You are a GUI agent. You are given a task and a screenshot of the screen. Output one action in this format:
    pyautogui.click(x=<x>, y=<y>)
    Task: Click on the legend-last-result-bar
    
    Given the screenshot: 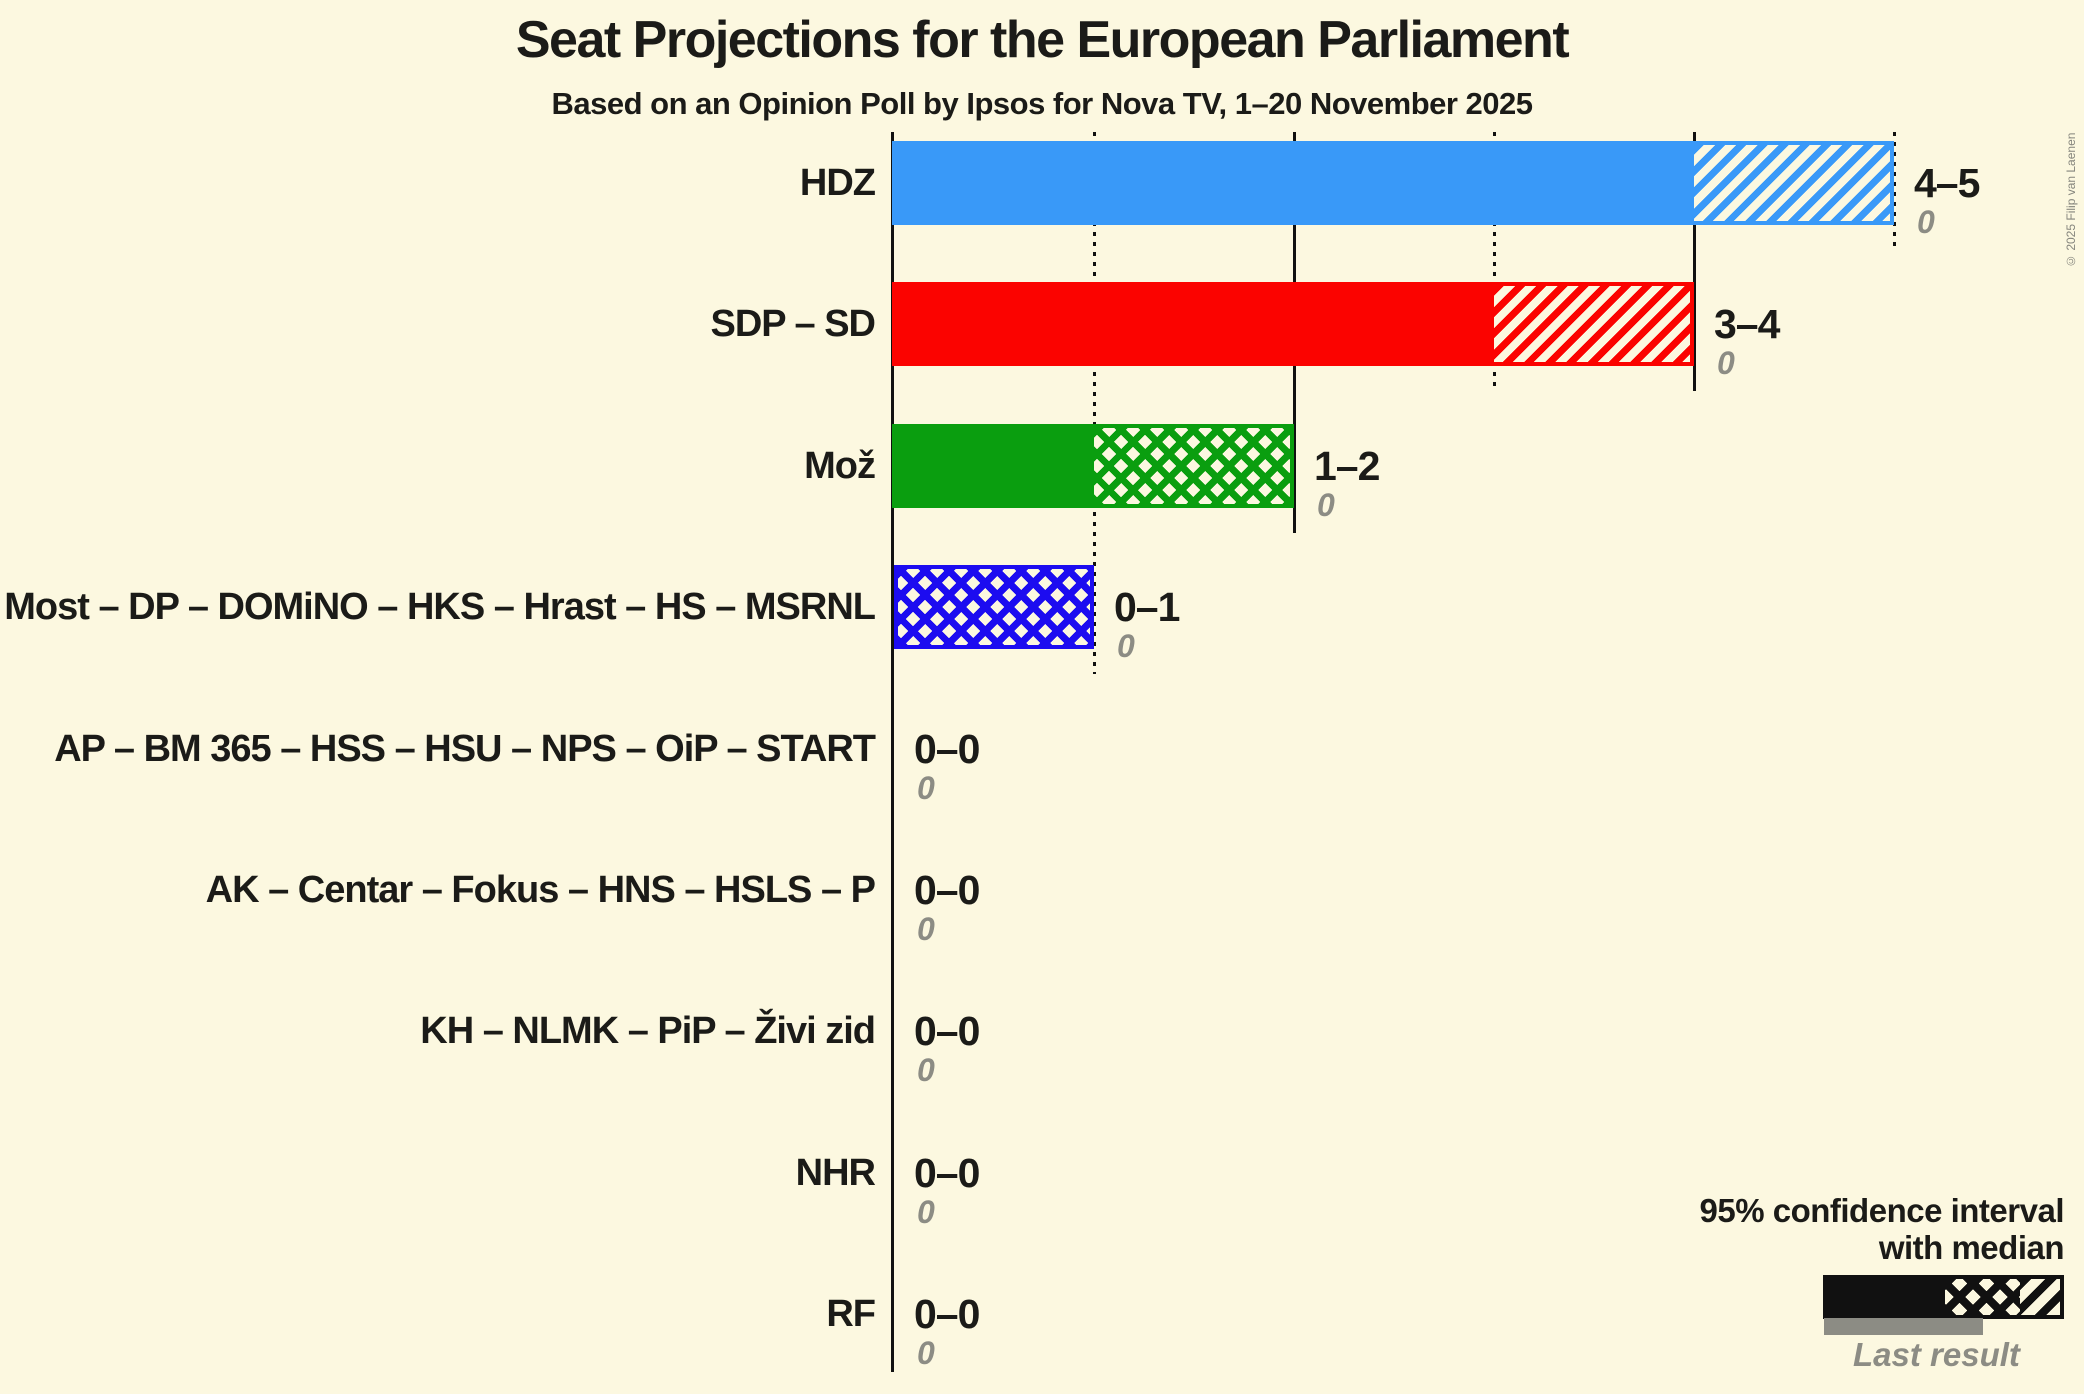 What is the action you would take?
    pyautogui.click(x=1903, y=1326)
    